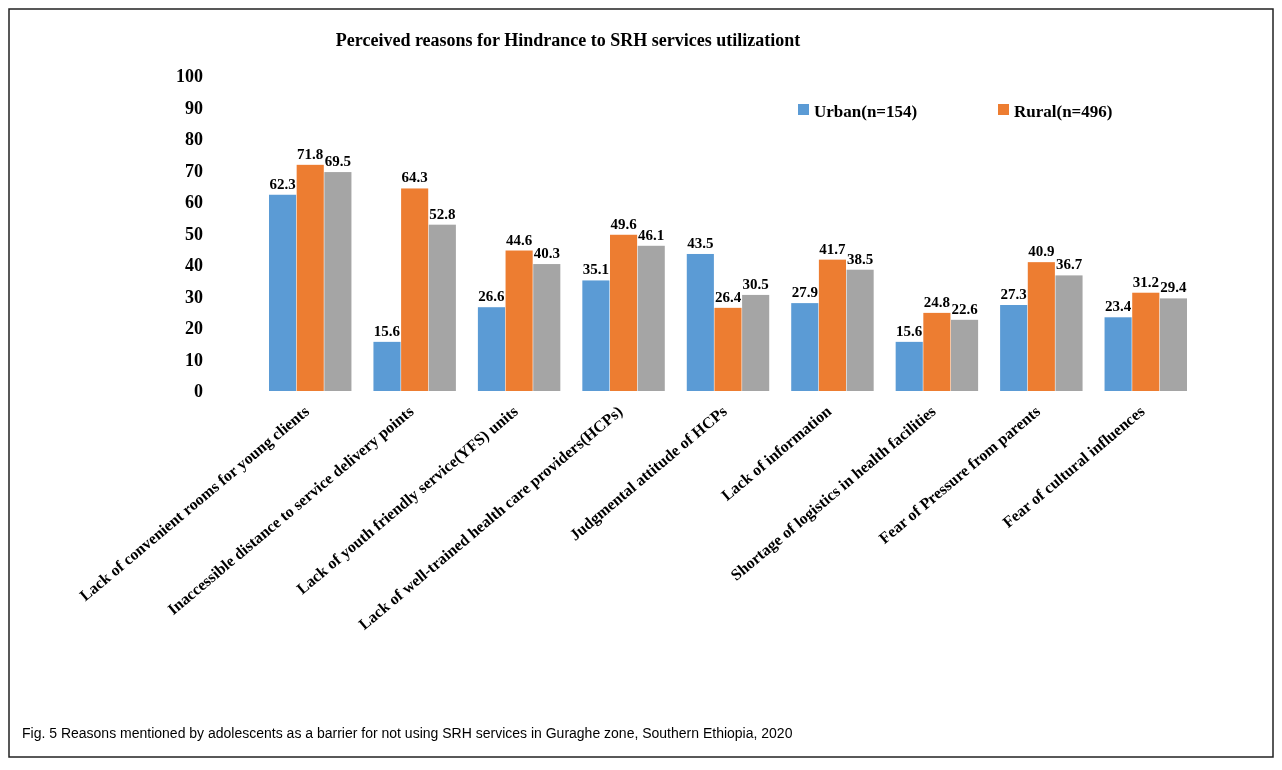 The height and width of the screenshot is (770, 1282). Describe the element at coordinates (194, 170) in the screenshot. I see `y-tick-label: 70` at that location.